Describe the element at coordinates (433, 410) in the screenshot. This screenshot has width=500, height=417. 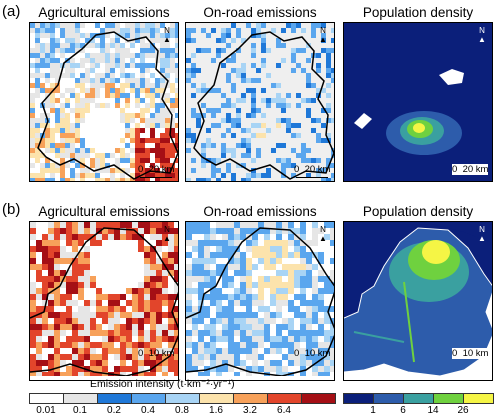
I see `legend-tick-label: 14` at that location.